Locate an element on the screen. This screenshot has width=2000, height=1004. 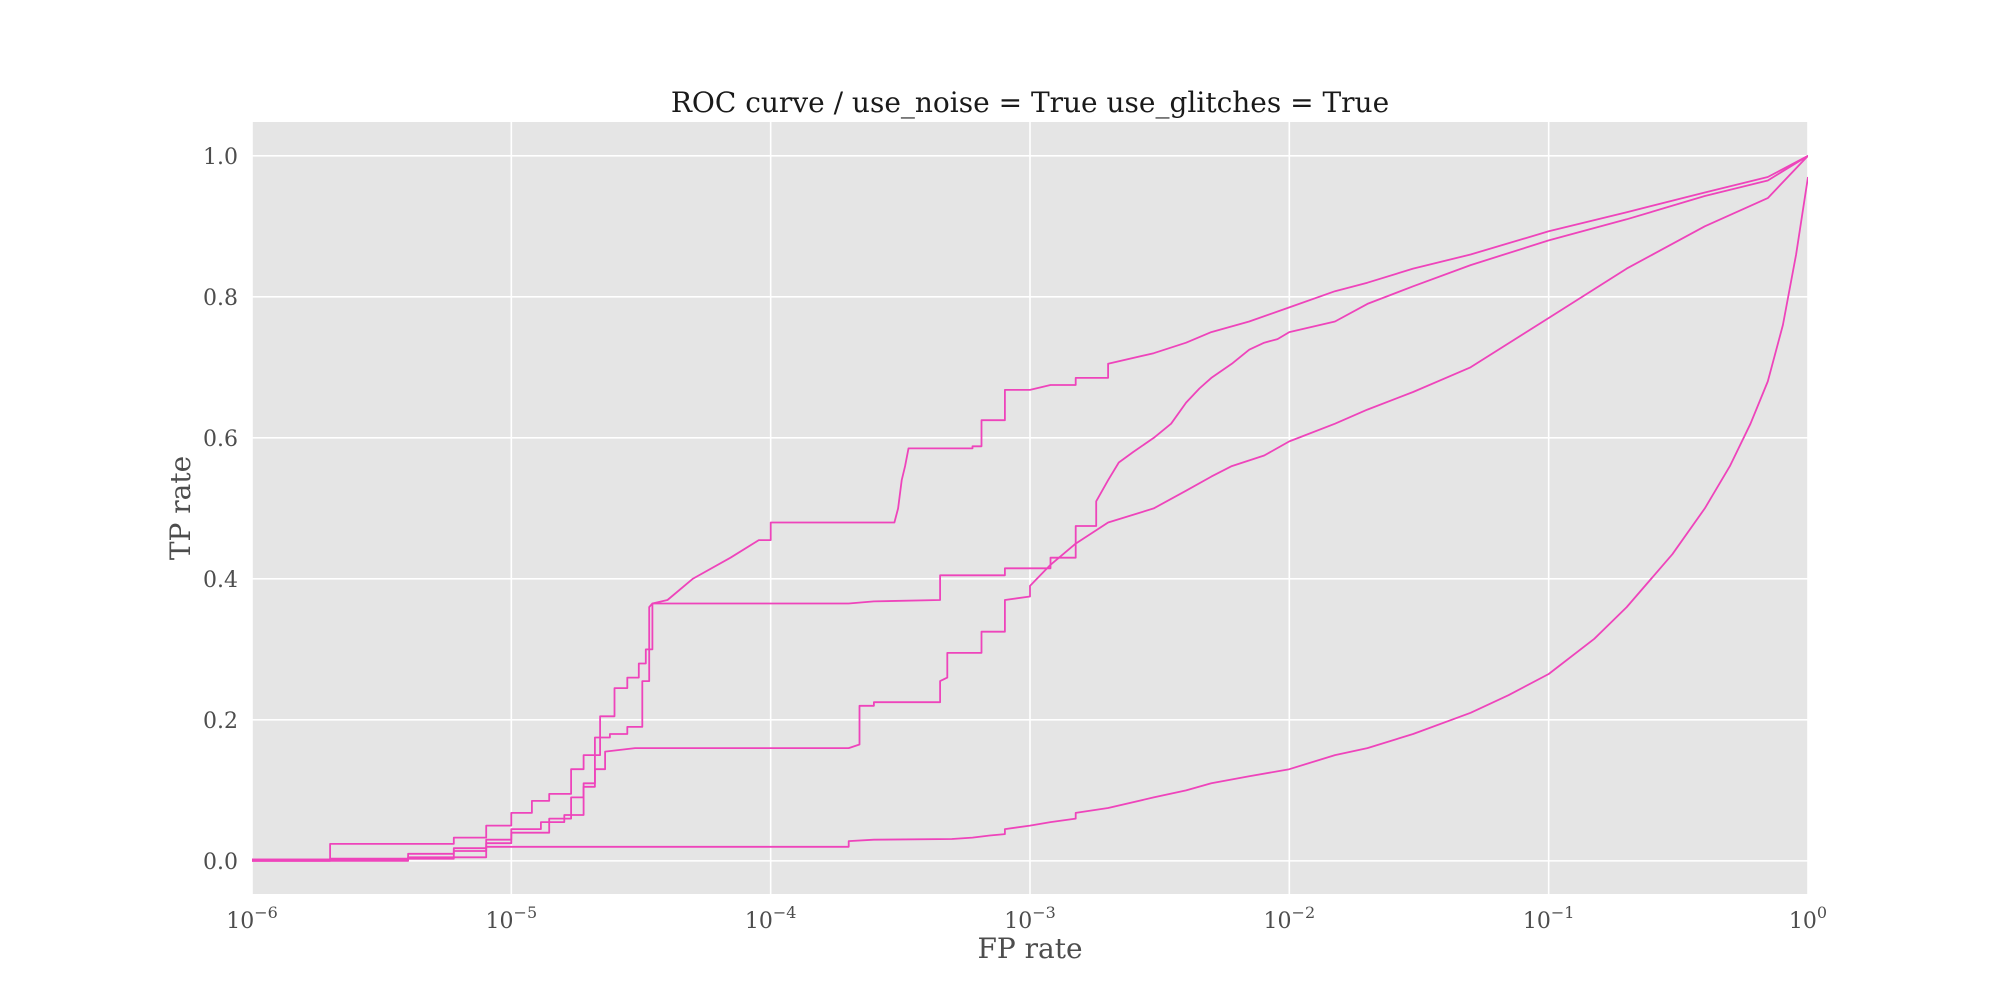
y-tick-label: 0.2 is located at coordinates (220, 721).